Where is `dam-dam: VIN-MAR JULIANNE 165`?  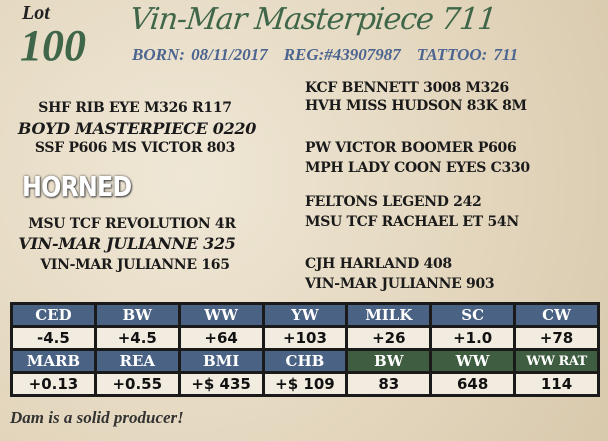 dam-dam: VIN-MAR JULIANNE 165 is located at coordinates (135, 265).